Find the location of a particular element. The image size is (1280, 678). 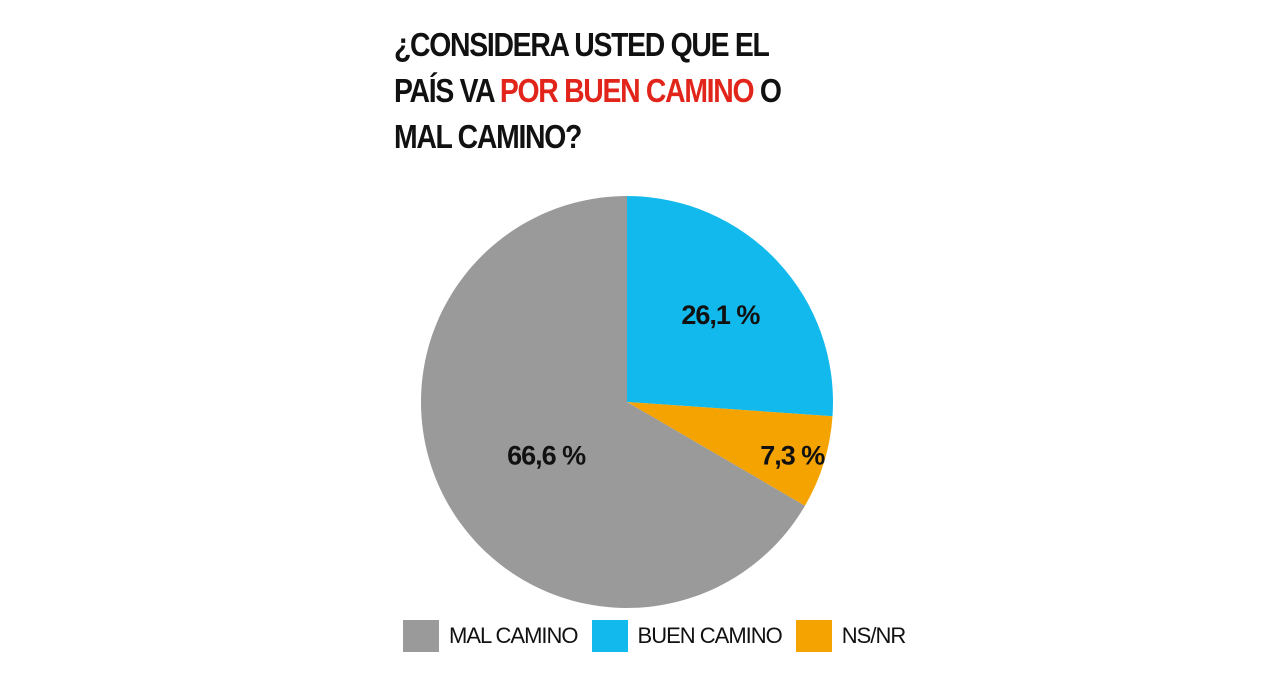

title-part-2: O MAL CAMINO? is located at coordinates (588, 113).